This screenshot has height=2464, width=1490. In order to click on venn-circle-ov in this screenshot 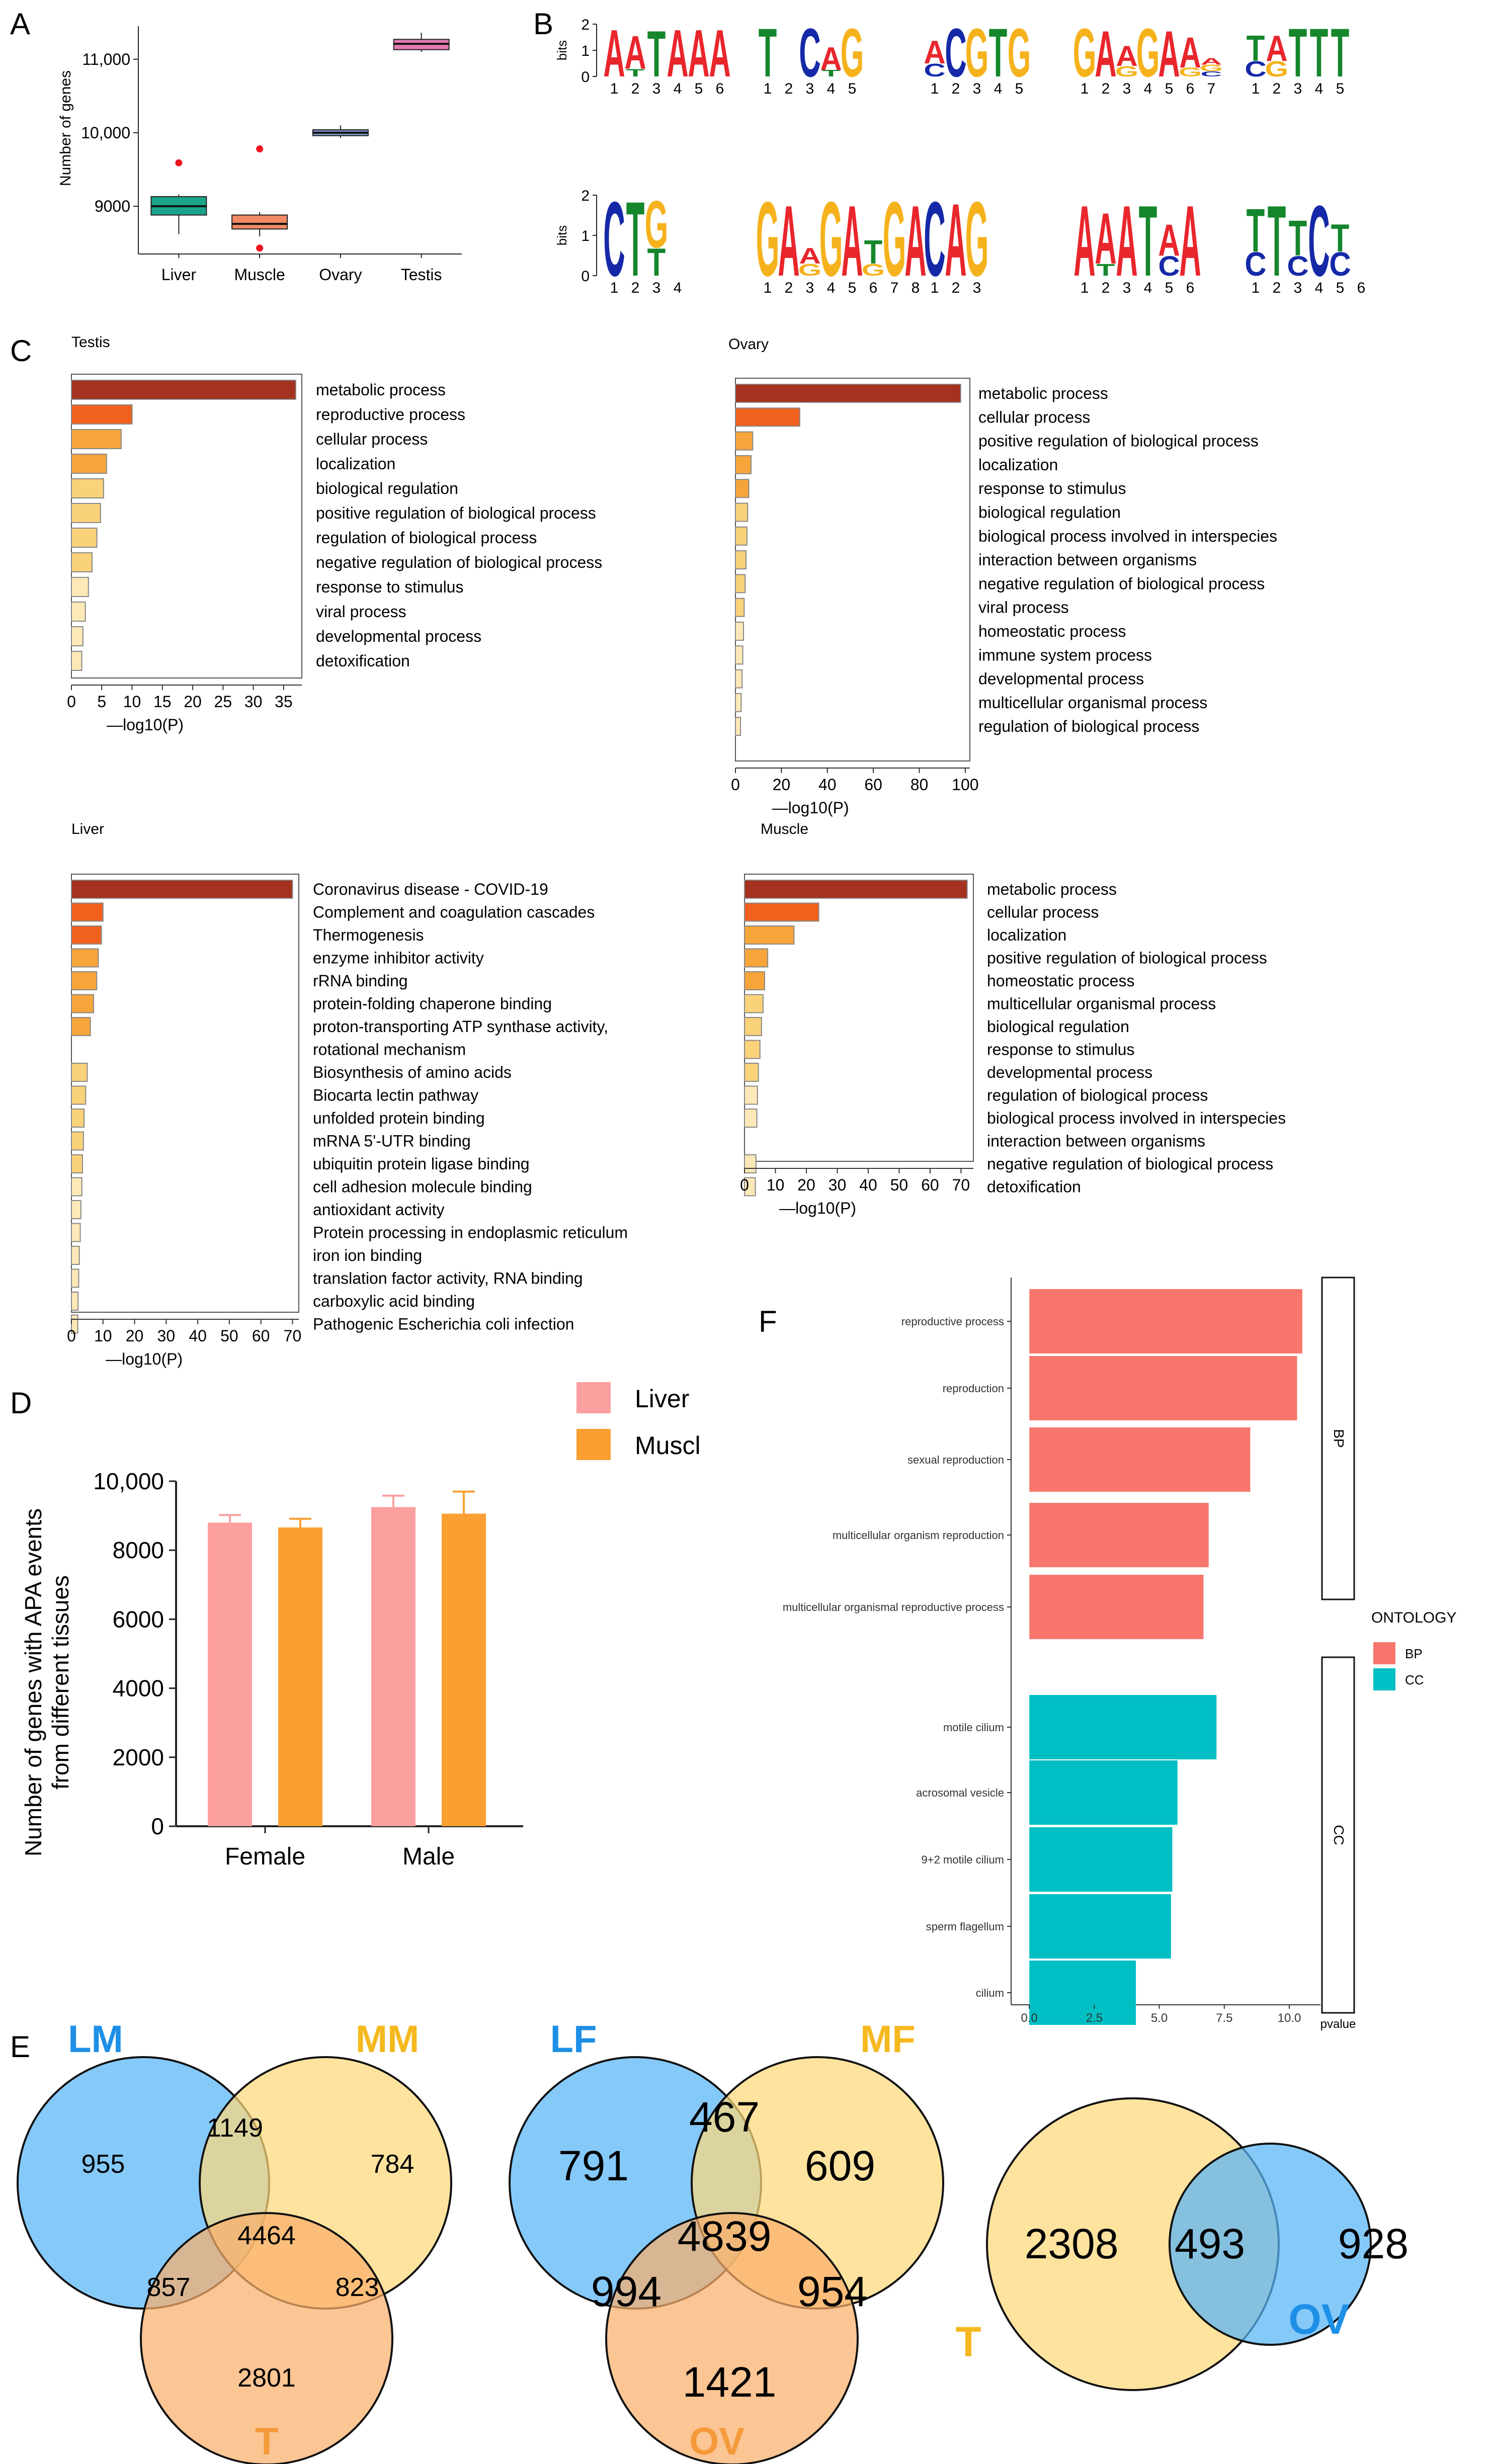, I will do `click(732, 2338)`.